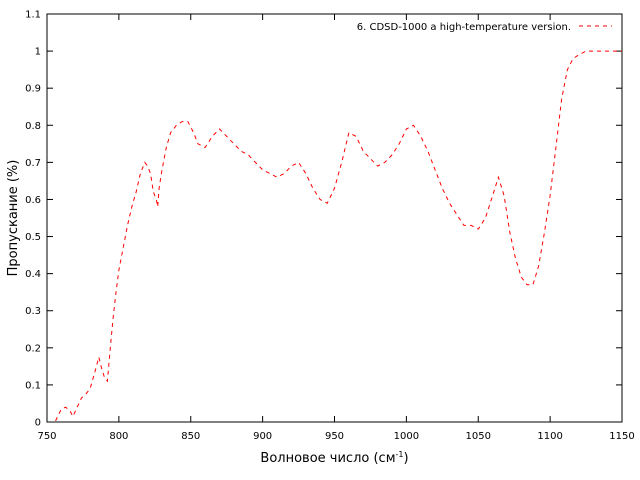 This screenshot has width=640, height=480. I want to click on y-tick-label: 0.9, so click(33, 89).